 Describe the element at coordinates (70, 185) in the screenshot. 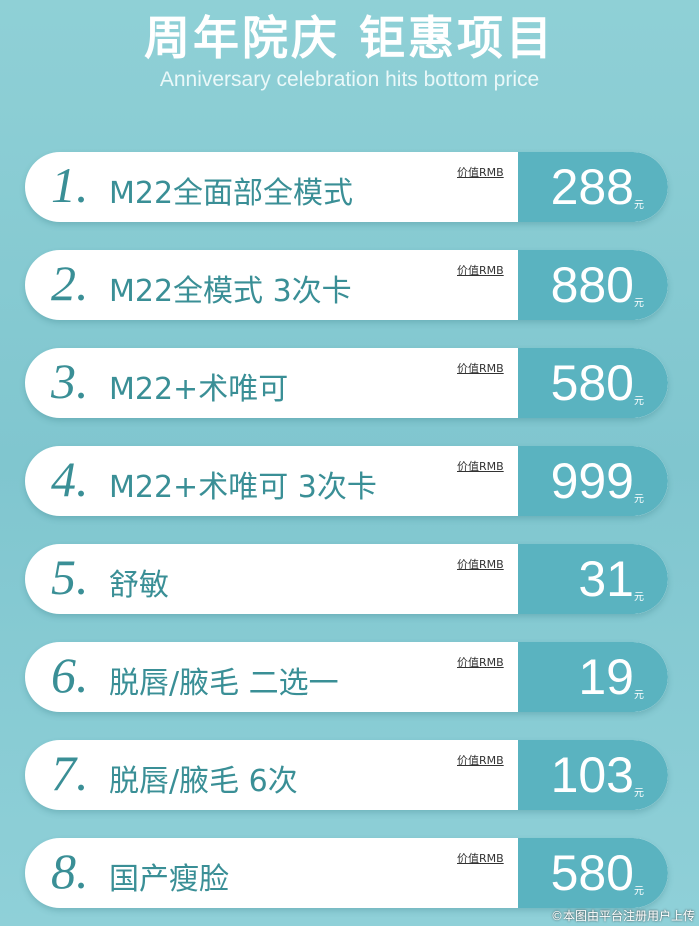

I see `item-number: 1.` at that location.